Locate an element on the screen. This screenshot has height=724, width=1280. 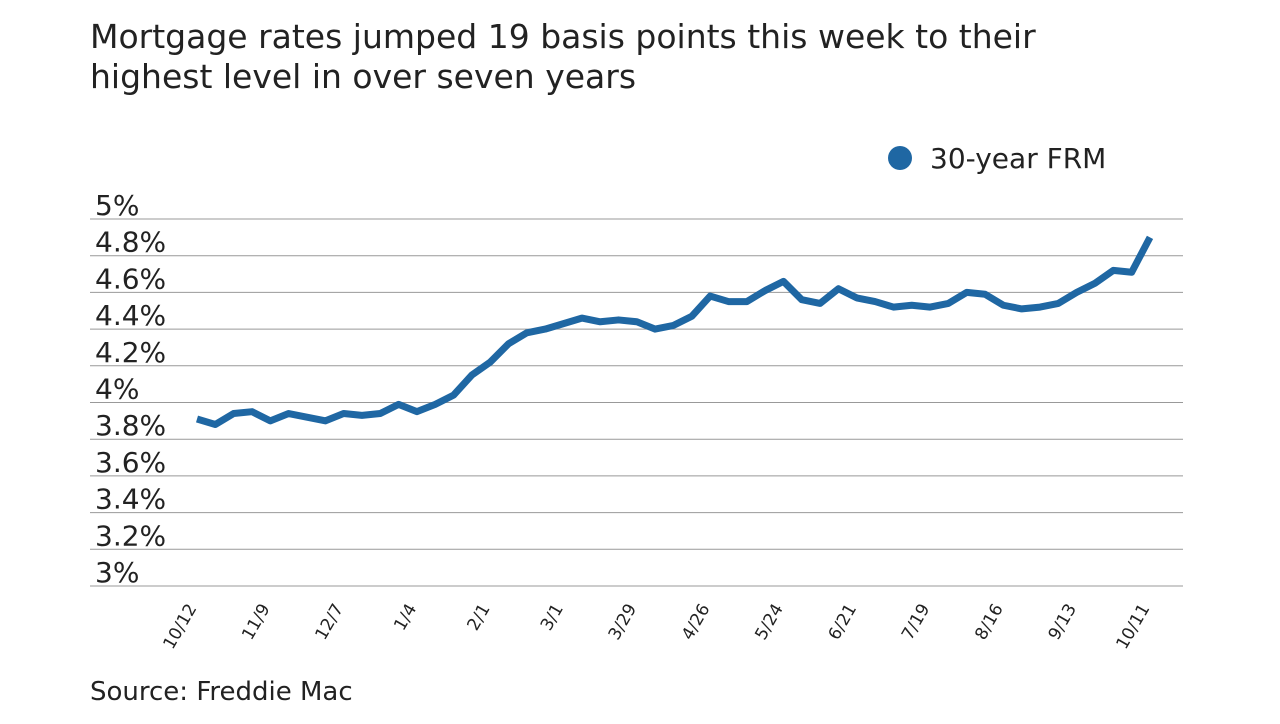
x-tick-label: 11/9 is located at coordinates (256, 622).